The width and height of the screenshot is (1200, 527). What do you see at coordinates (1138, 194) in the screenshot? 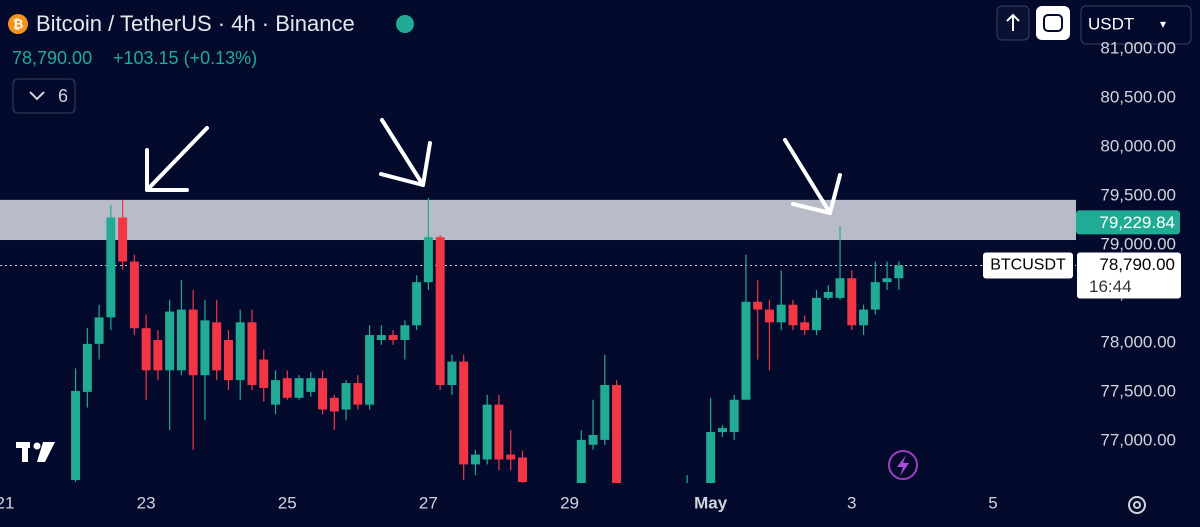
I see `y-tick-label: 79,500.00` at bounding box center [1138, 194].